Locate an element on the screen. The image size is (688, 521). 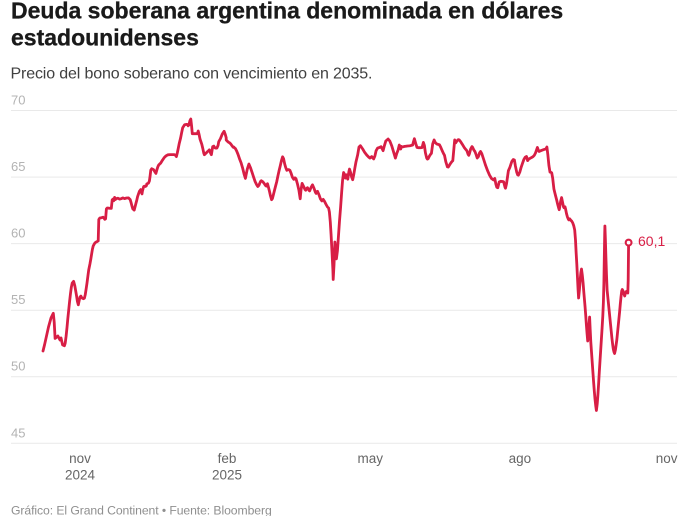
svg-text: 2025 is located at coordinates (227, 475).